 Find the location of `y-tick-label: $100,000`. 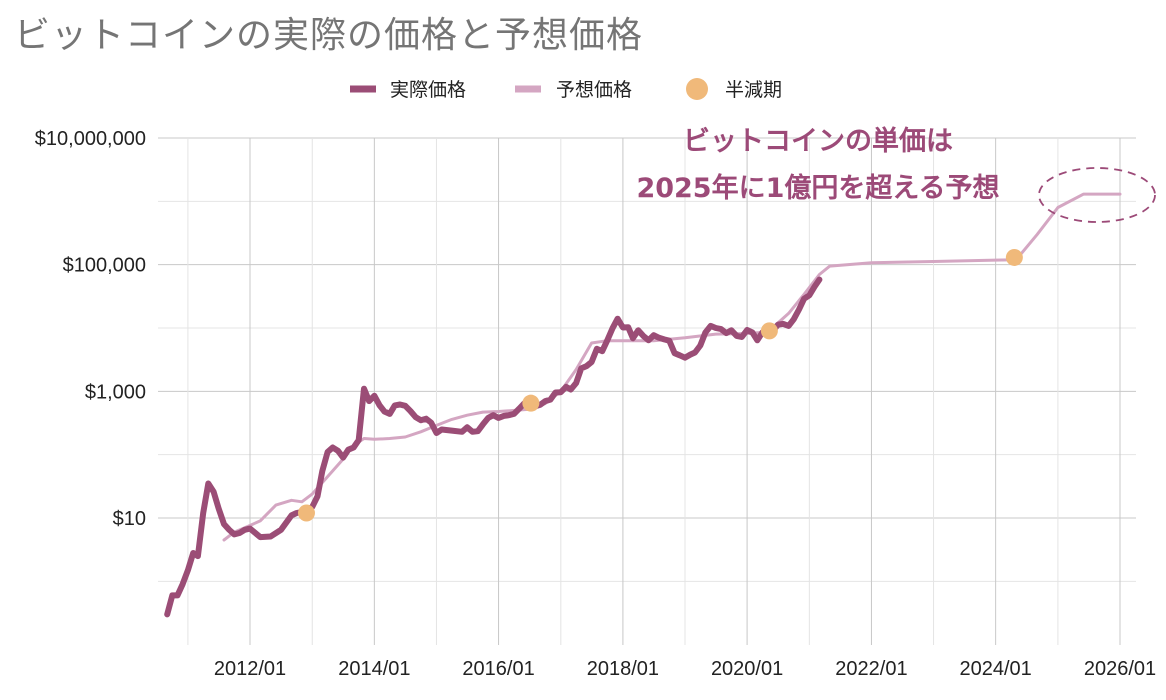

y-tick-label: $100,000 is located at coordinates (104, 266).